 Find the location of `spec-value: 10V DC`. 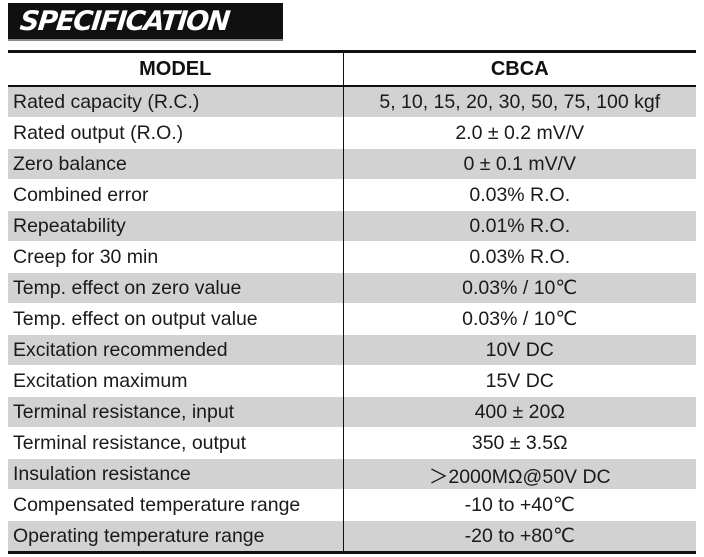

spec-value: 10V DC is located at coordinates (519, 350).